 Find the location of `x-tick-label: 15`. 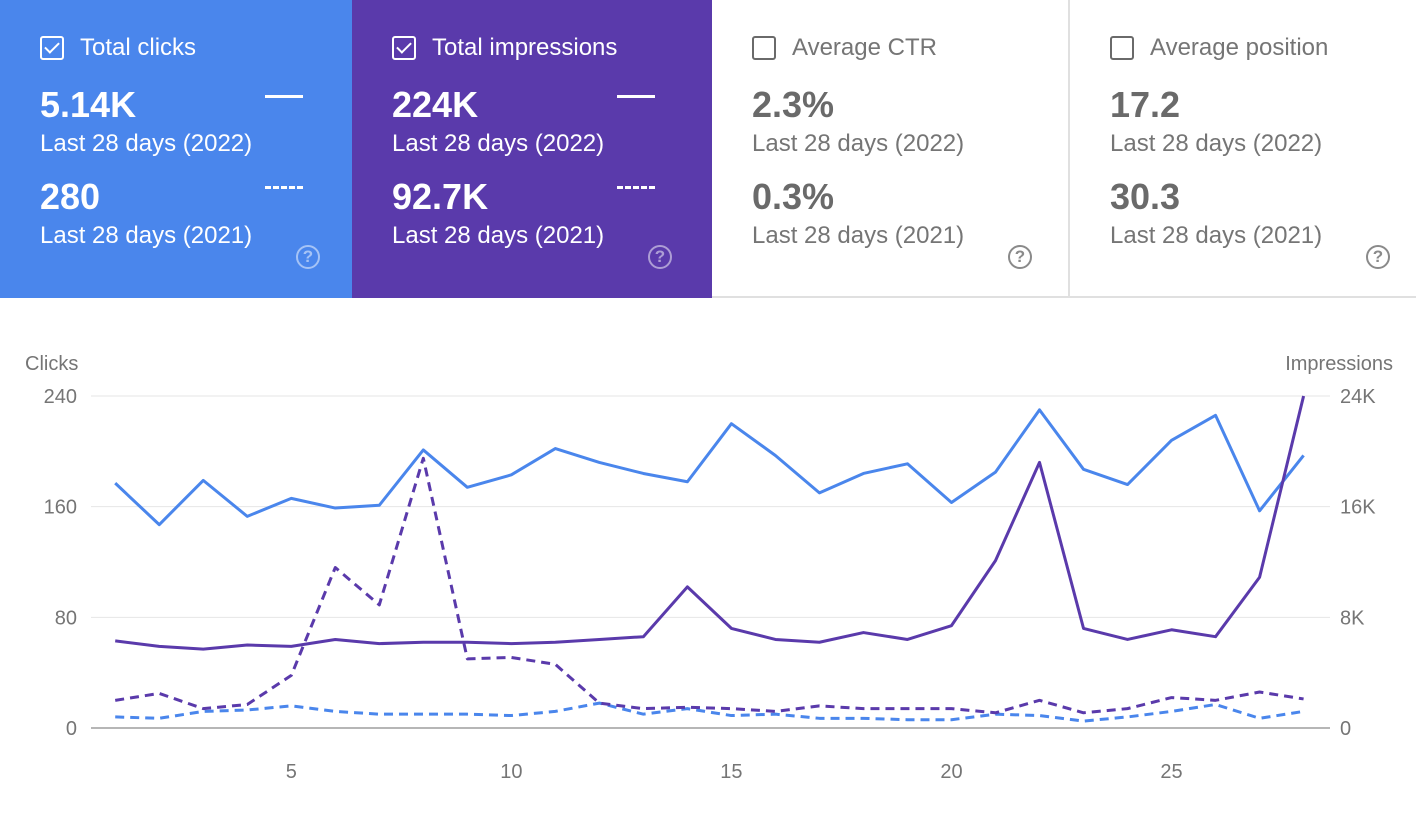

x-tick-label: 15 is located at coordinates (731, 772).